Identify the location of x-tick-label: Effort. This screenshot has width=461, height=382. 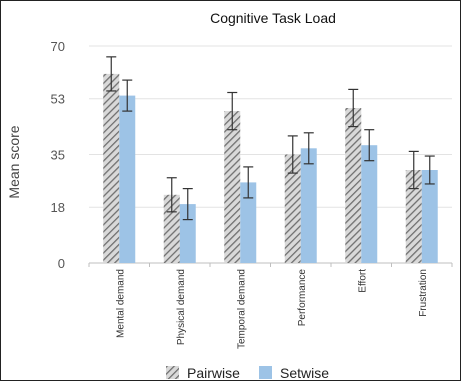
(362, 281).